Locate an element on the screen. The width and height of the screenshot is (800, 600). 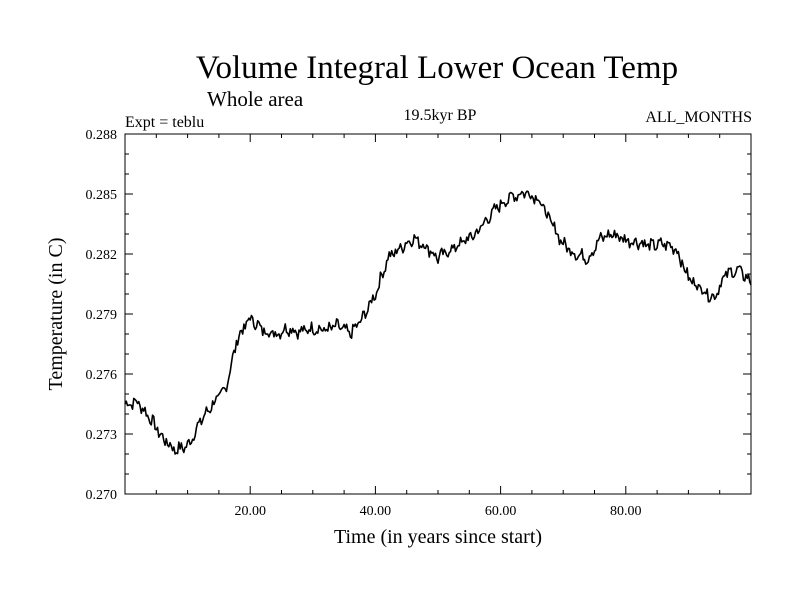
x-tick-label: 20.00 is located at coordinates (250, 511).